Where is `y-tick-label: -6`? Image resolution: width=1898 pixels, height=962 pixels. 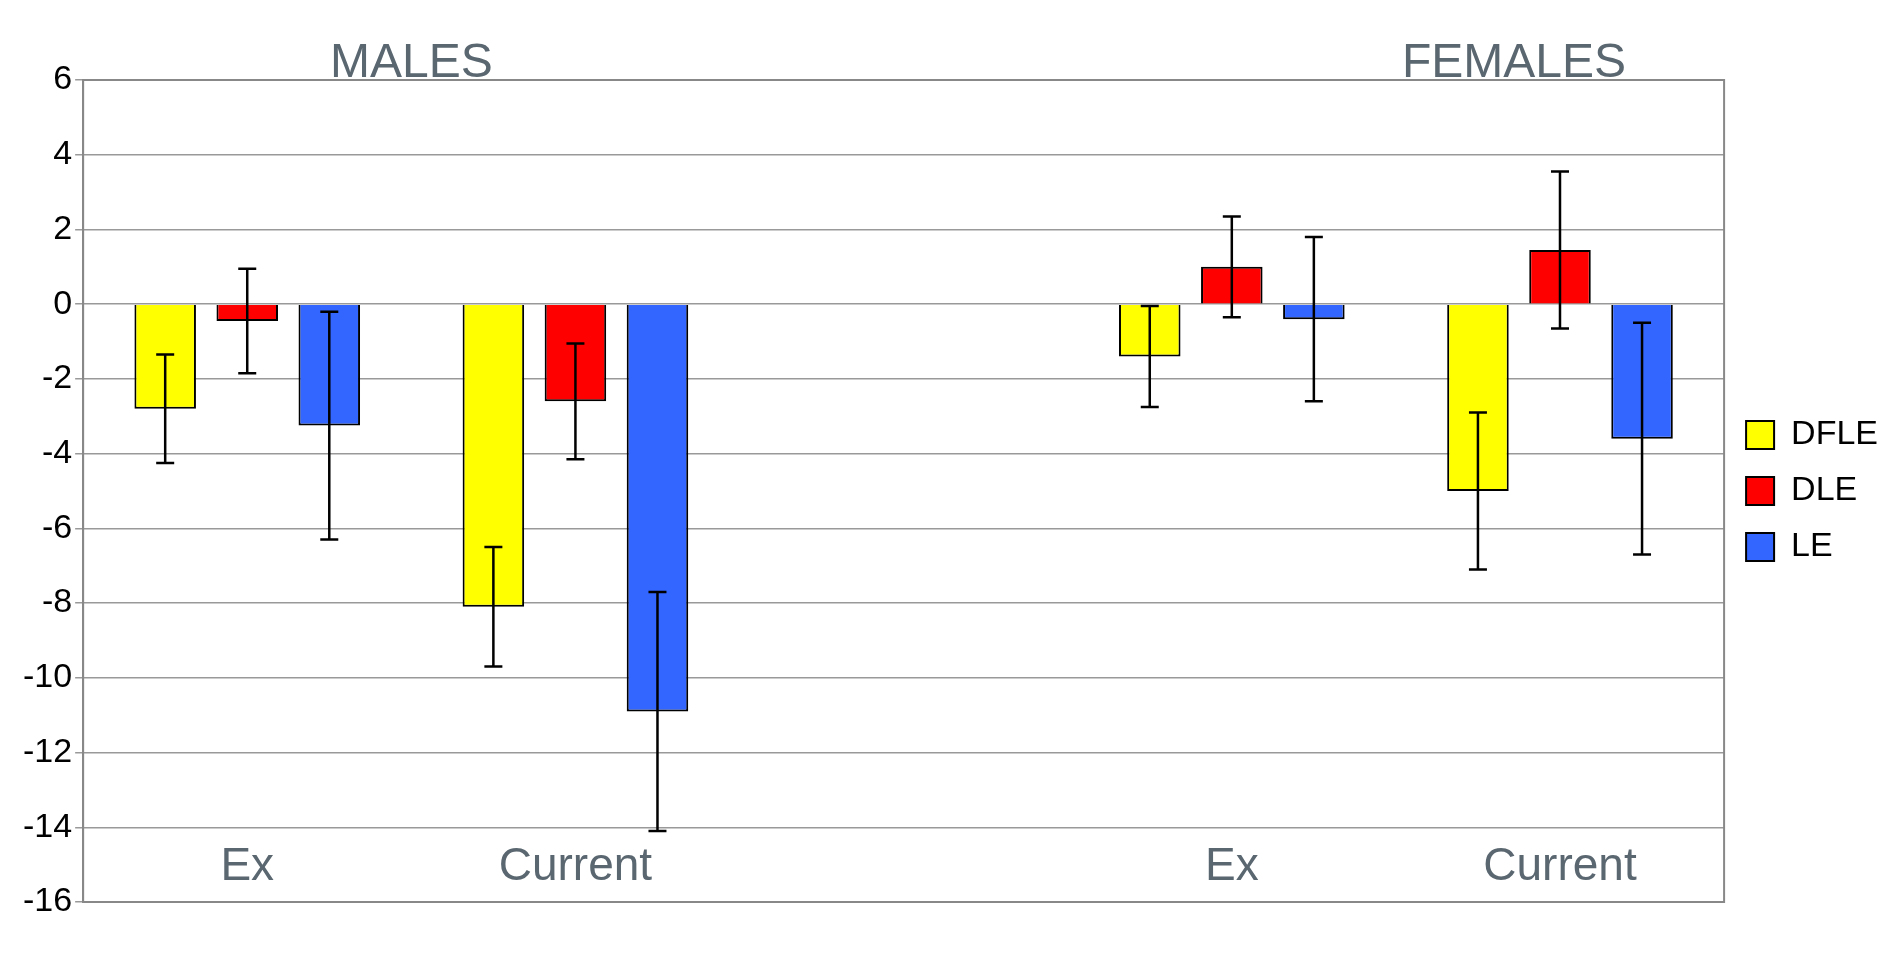 y-tick-label: -6 is located at coordinates (57, 525).